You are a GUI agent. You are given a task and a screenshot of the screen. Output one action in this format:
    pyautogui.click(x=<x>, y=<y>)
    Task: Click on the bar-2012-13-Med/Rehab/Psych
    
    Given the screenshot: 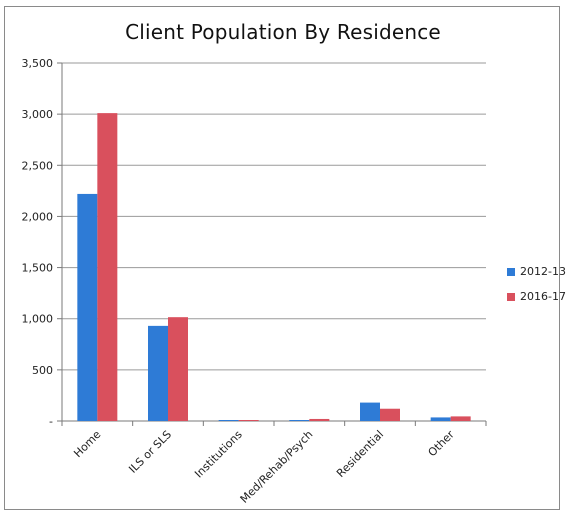 What is the action you would take?
    pyautogui.click(x=299, y=420)
    